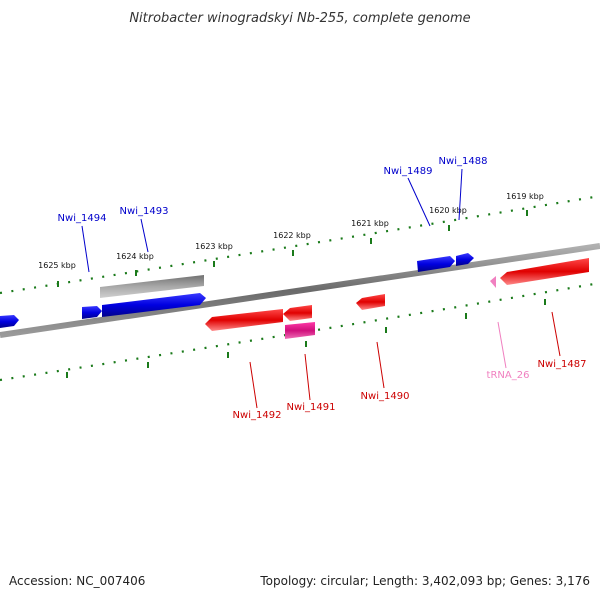 The image size is (600, 600). Describe the element at coordinates (82, 218) in the screenshot. I see `label-nwi-1494: Nwi_1494` at that location.